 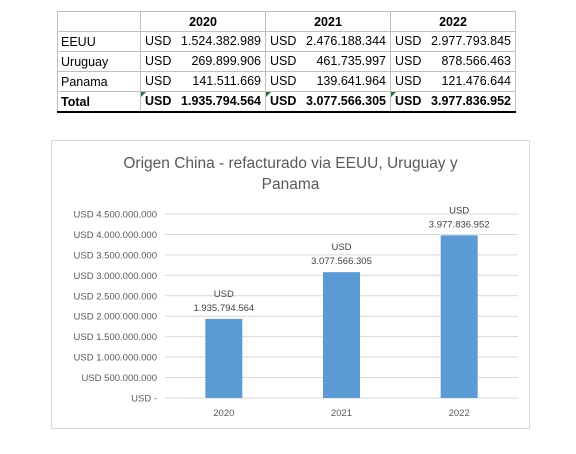 I want to click on cell-value: 3.977.836.952, so click(x=471, y=101).